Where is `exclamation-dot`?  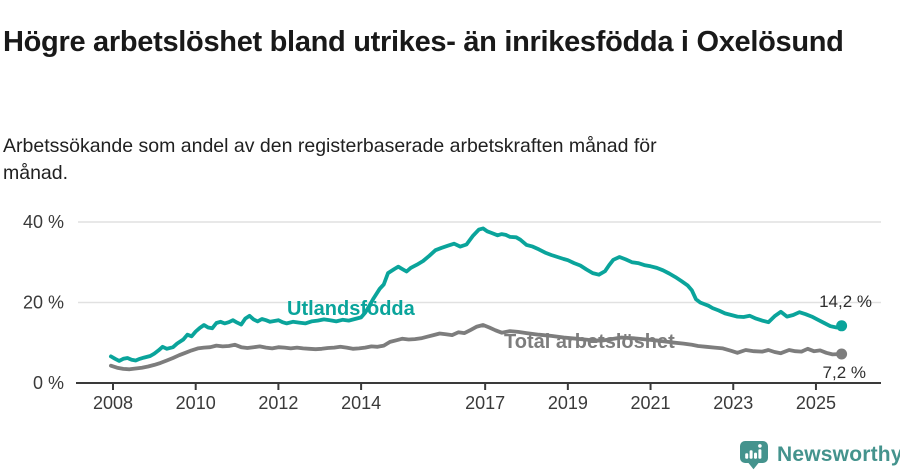
exclamation-dot is located at coordinates (760, 446).